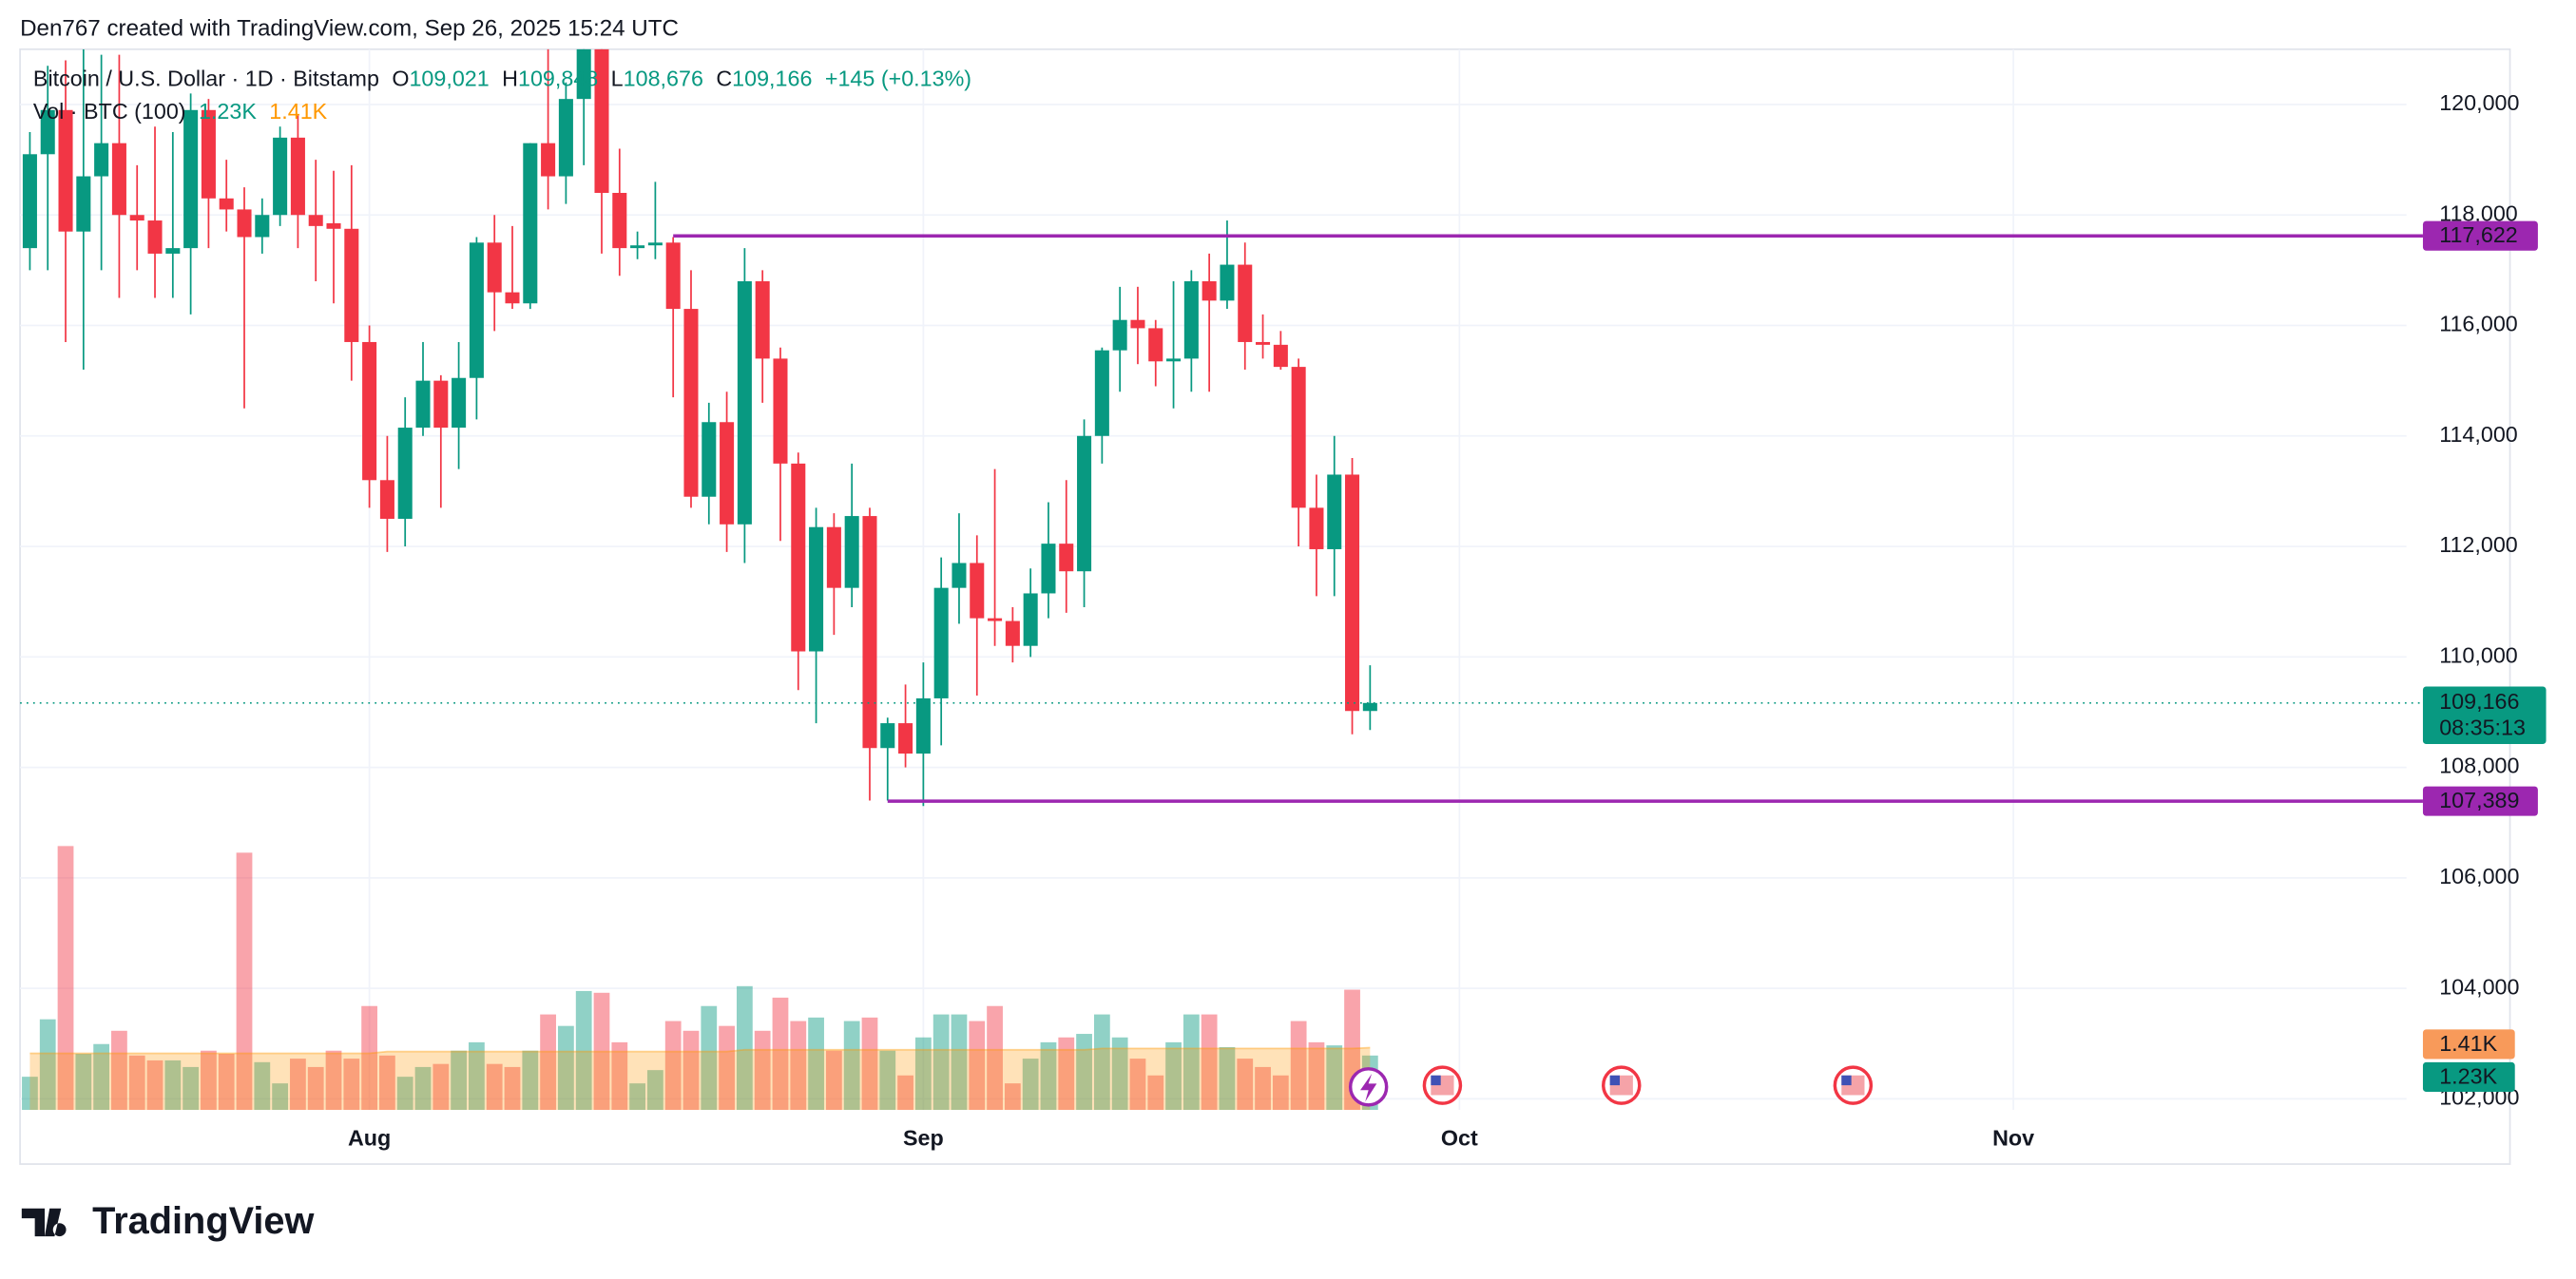 The image size is (2576, 1279). Describe the element at coordinates (2479, 102) in the screenshot. I see `y-tick-label: 120,000` at that location.